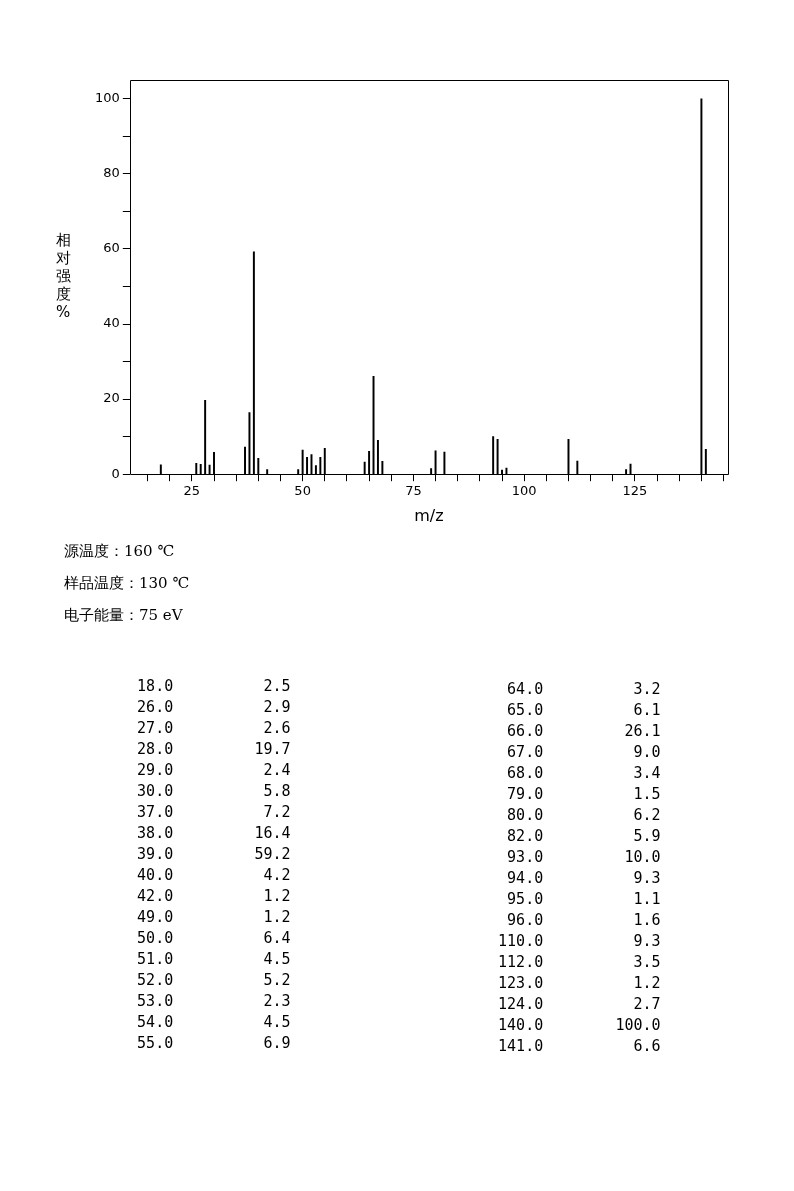 Image resolution: width=794 pixels, height=1191 pixels. I want to click on y-tick-label: 20, so click(111, 398).